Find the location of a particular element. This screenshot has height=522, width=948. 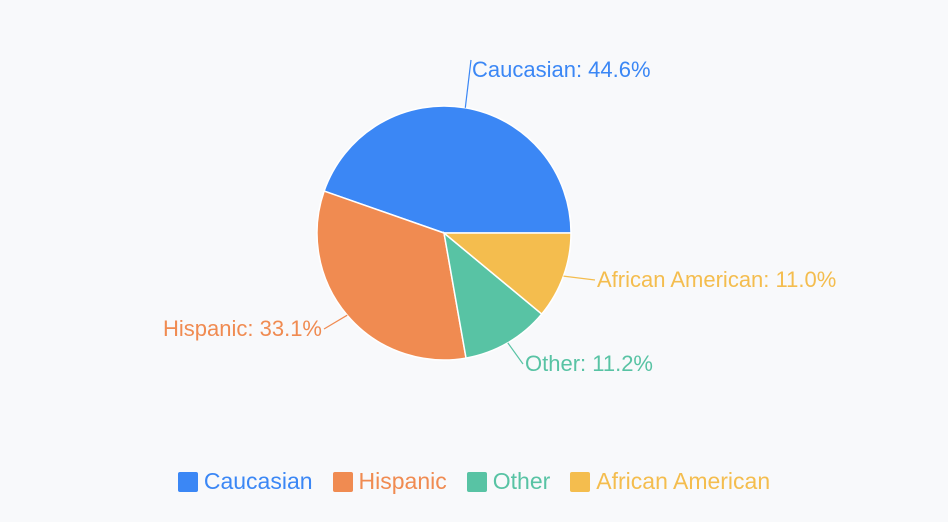

slice-label: African American: 11.0% is located at coordinates (716, 279).